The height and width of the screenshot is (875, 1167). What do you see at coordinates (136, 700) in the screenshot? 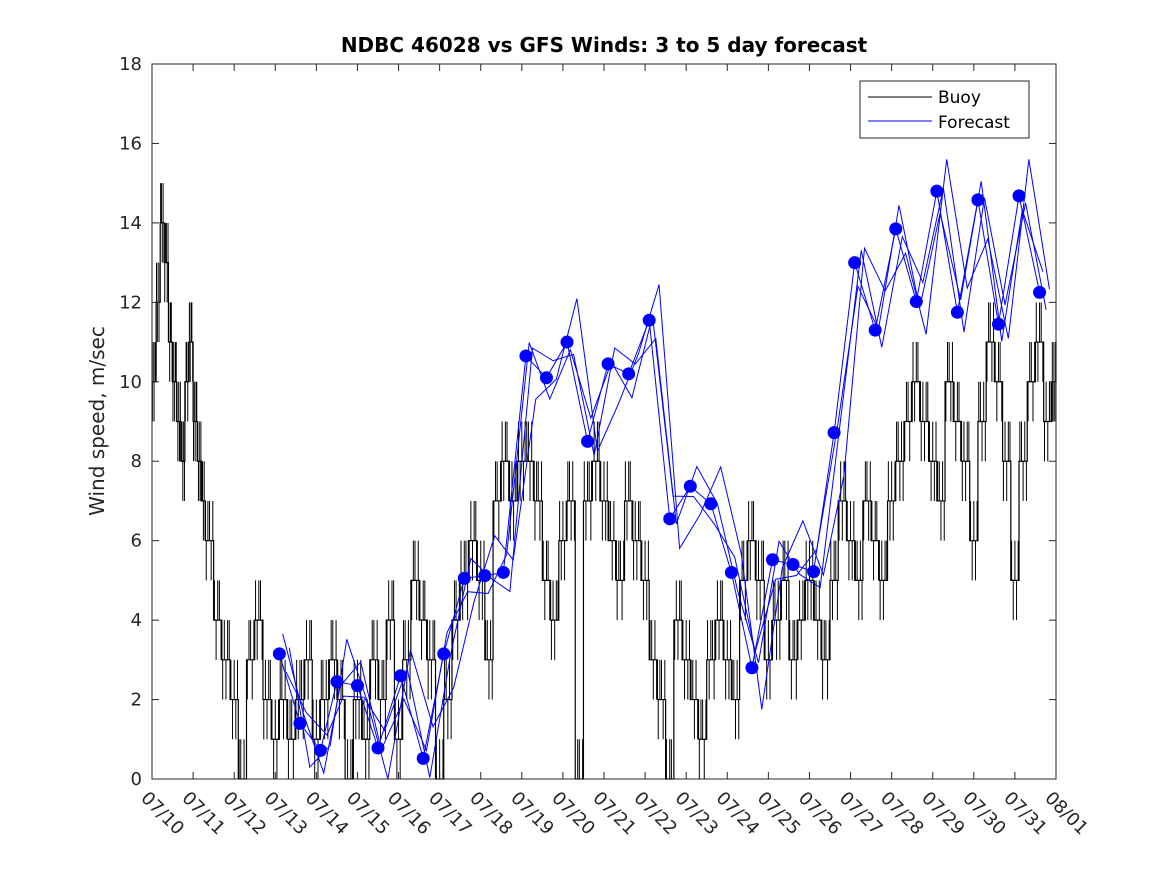
I see `y-tick-label: 2` at bounding box center [136, 700].